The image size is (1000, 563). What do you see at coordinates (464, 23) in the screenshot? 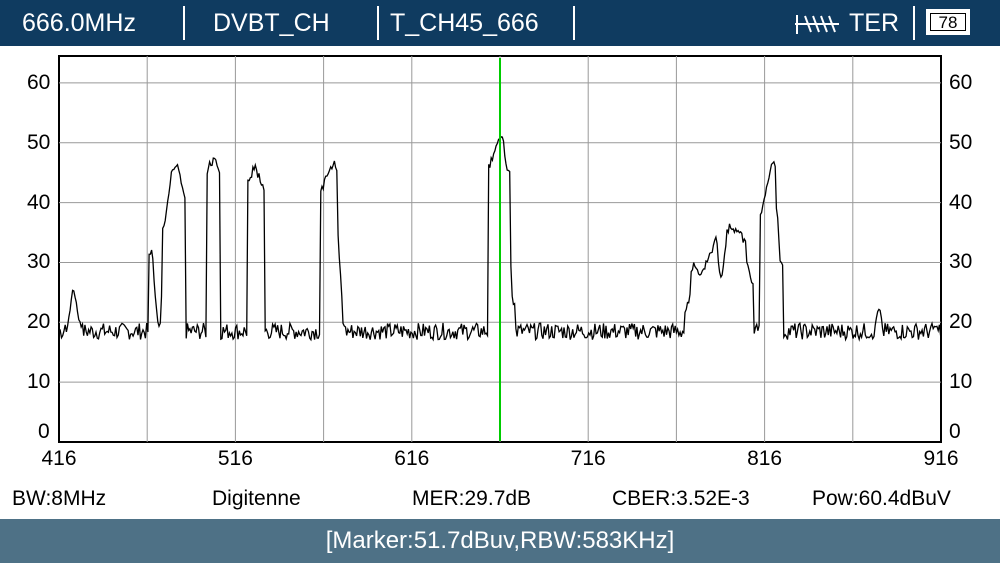
I see `channel-readout: T_CH45_666` at bounding box center [464, 23].